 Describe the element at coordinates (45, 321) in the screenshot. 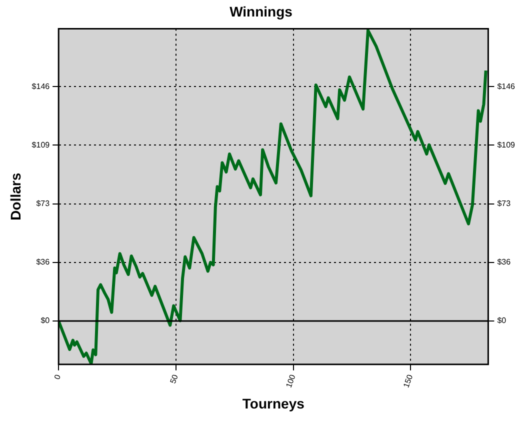

I see `y-tick-label: $0` at that location.